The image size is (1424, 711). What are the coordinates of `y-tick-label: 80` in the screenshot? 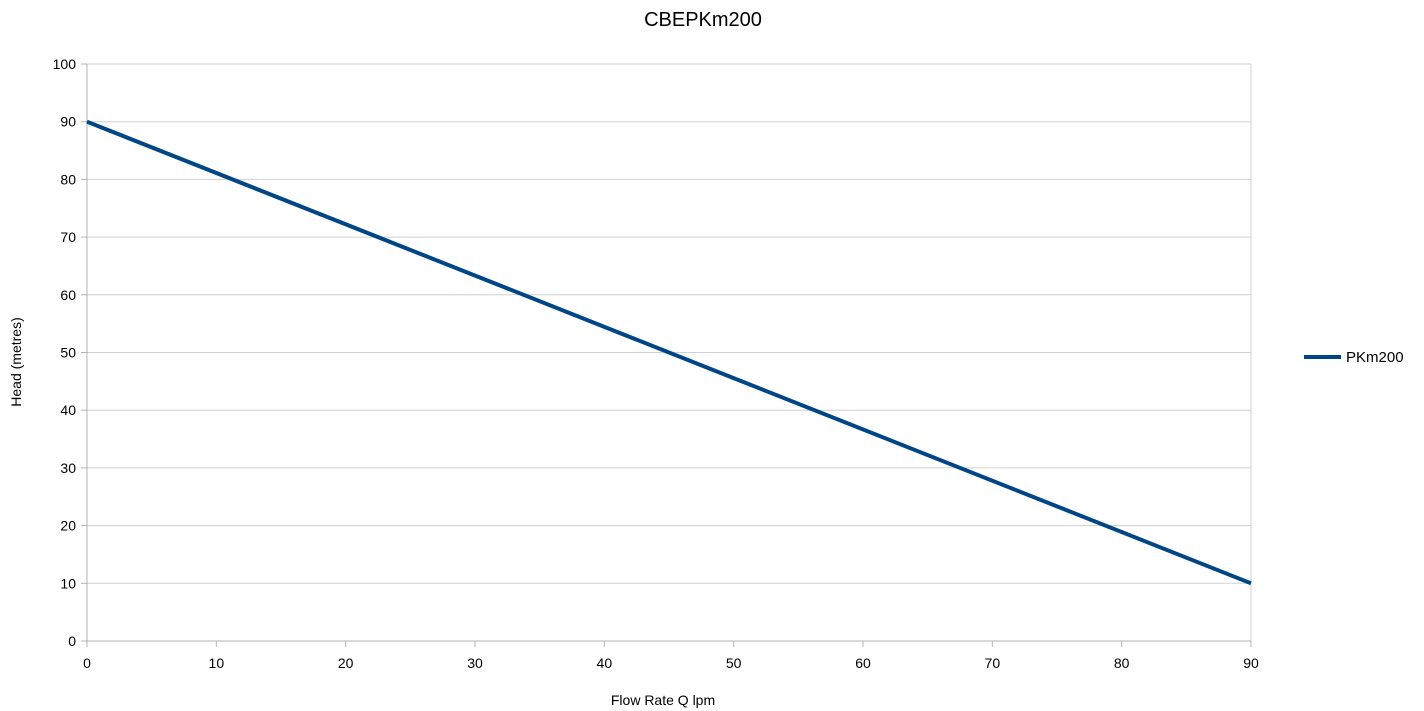 It's located at (68, 179).